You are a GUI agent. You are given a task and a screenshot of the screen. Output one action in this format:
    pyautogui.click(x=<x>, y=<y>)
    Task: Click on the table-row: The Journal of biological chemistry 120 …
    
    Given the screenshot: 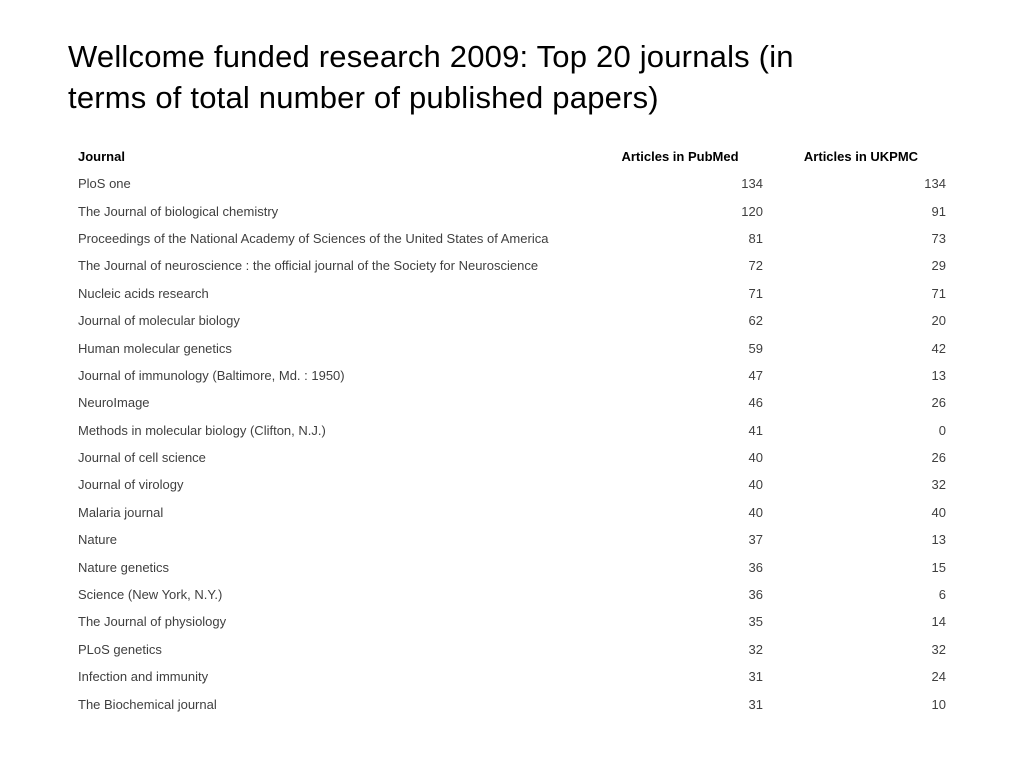 What is the action you would take?
    pyautogui.click(x=512, y=210)
    